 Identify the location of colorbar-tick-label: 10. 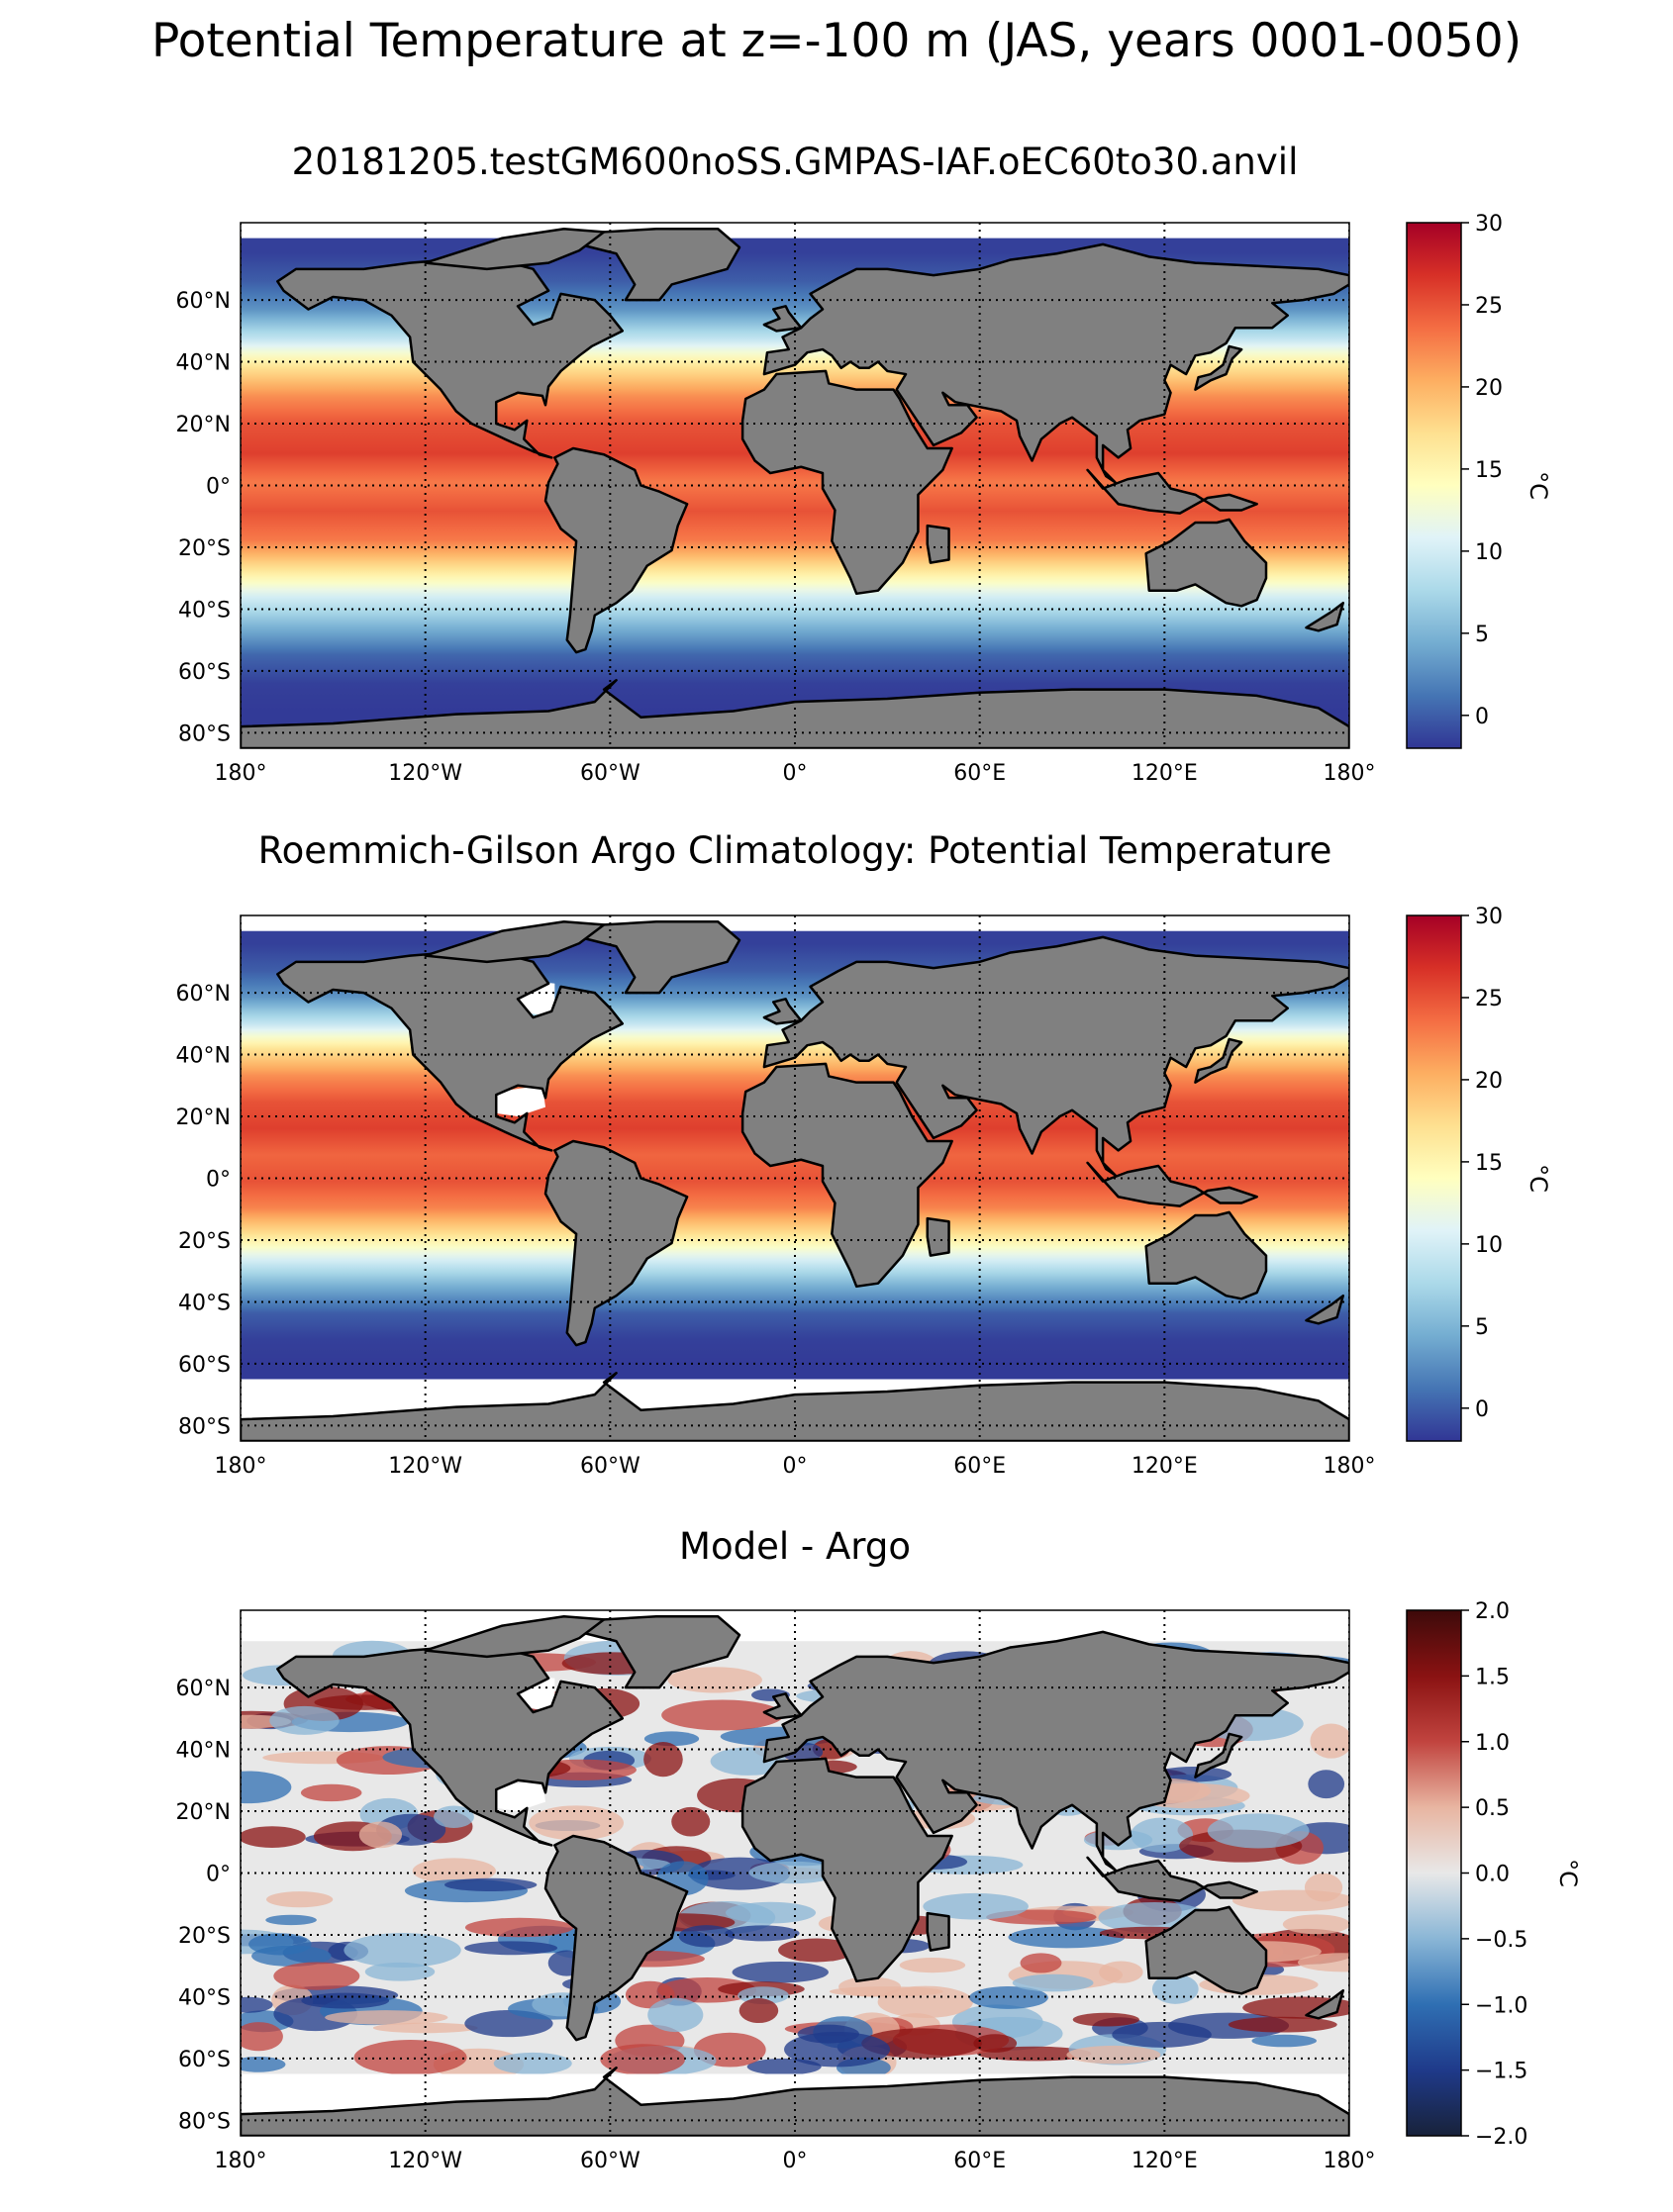
(1489, 1245).